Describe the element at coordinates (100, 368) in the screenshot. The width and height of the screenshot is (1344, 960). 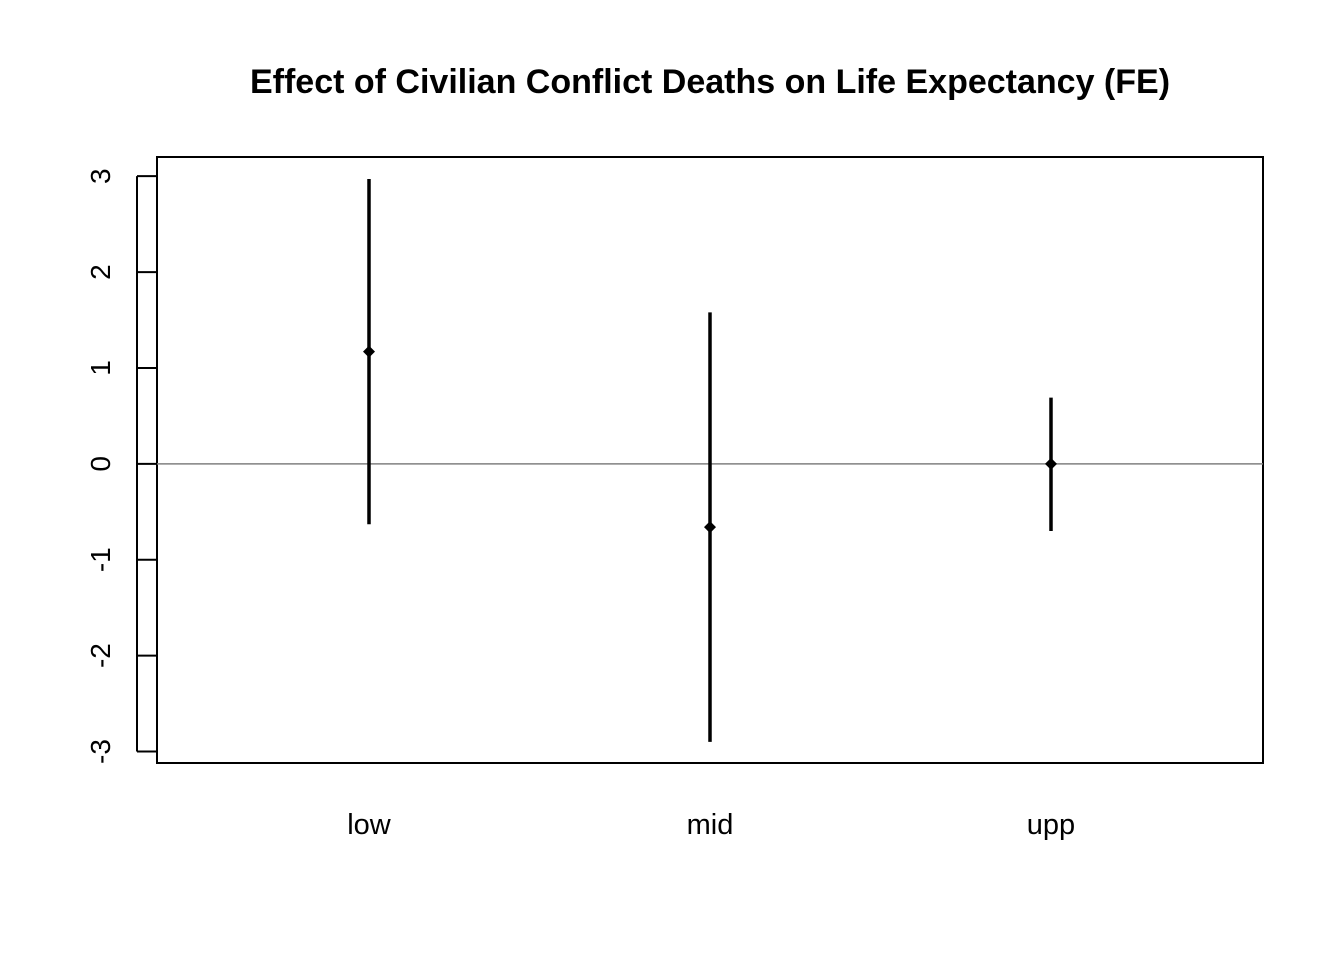
I see `y-tick-label-4: 1` at that location.